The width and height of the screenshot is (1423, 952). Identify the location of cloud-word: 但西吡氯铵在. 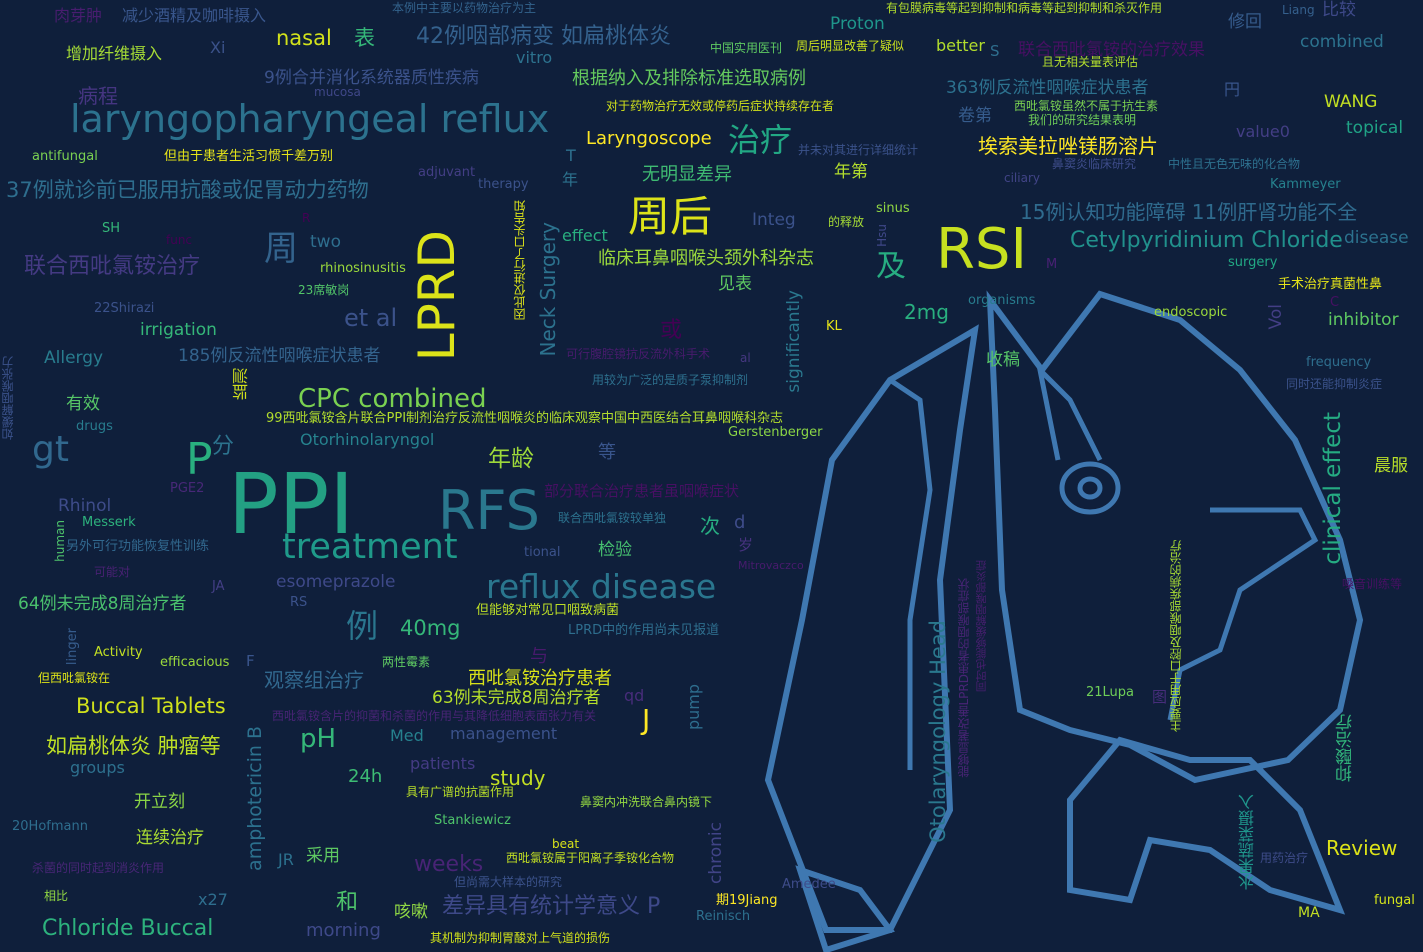
(74, 678).